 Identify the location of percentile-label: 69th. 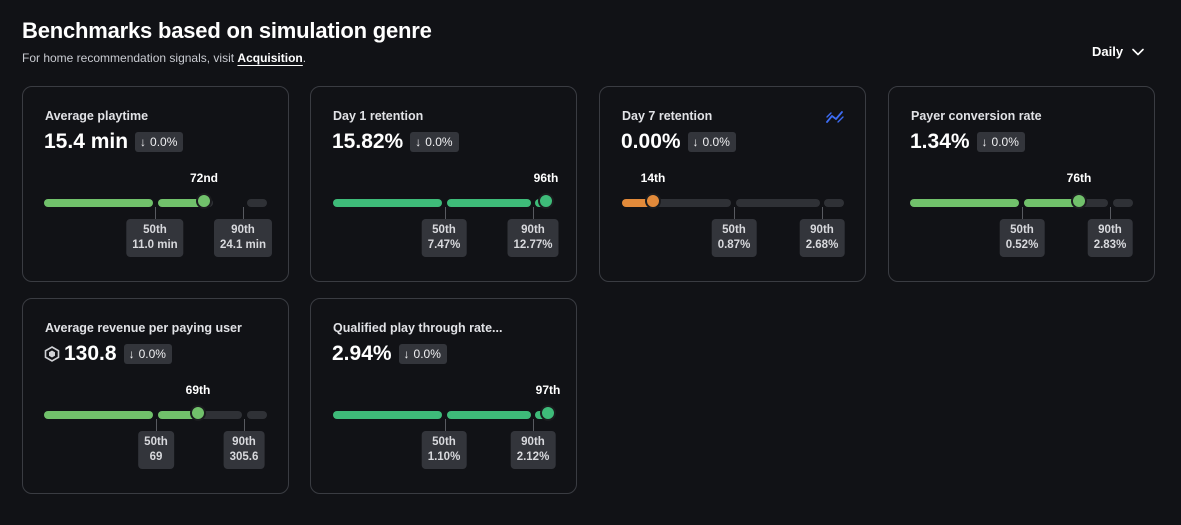
(198, 390).